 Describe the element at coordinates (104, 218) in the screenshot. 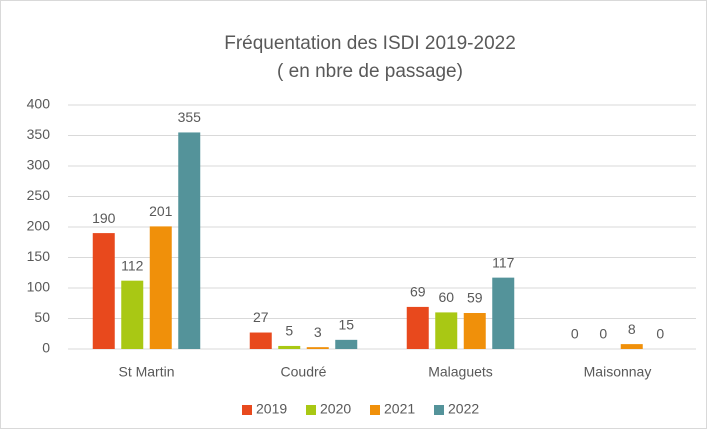

I see `data-label: 190` at that location.